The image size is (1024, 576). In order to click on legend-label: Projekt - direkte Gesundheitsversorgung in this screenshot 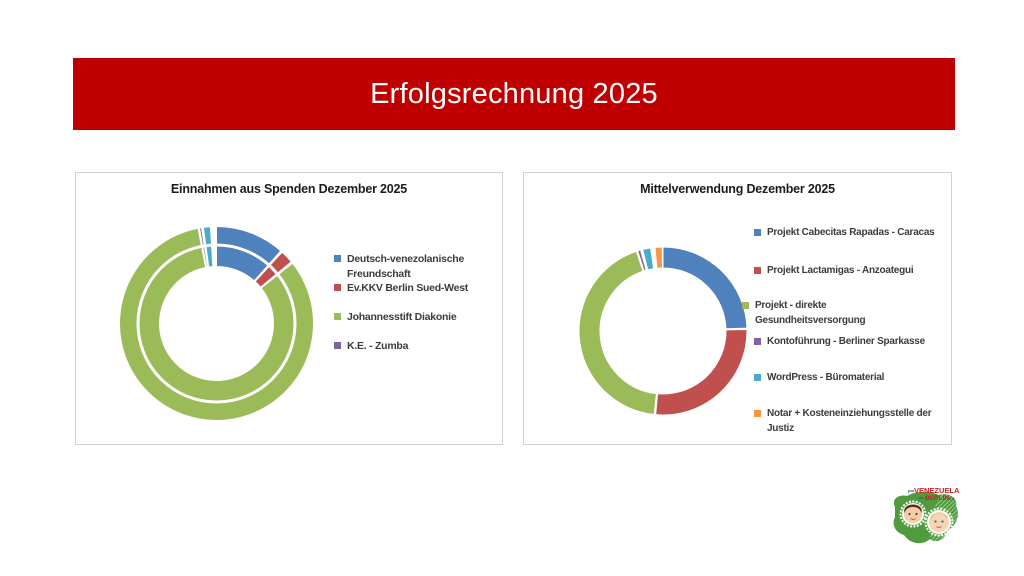, I will do `click(810, 313)`.